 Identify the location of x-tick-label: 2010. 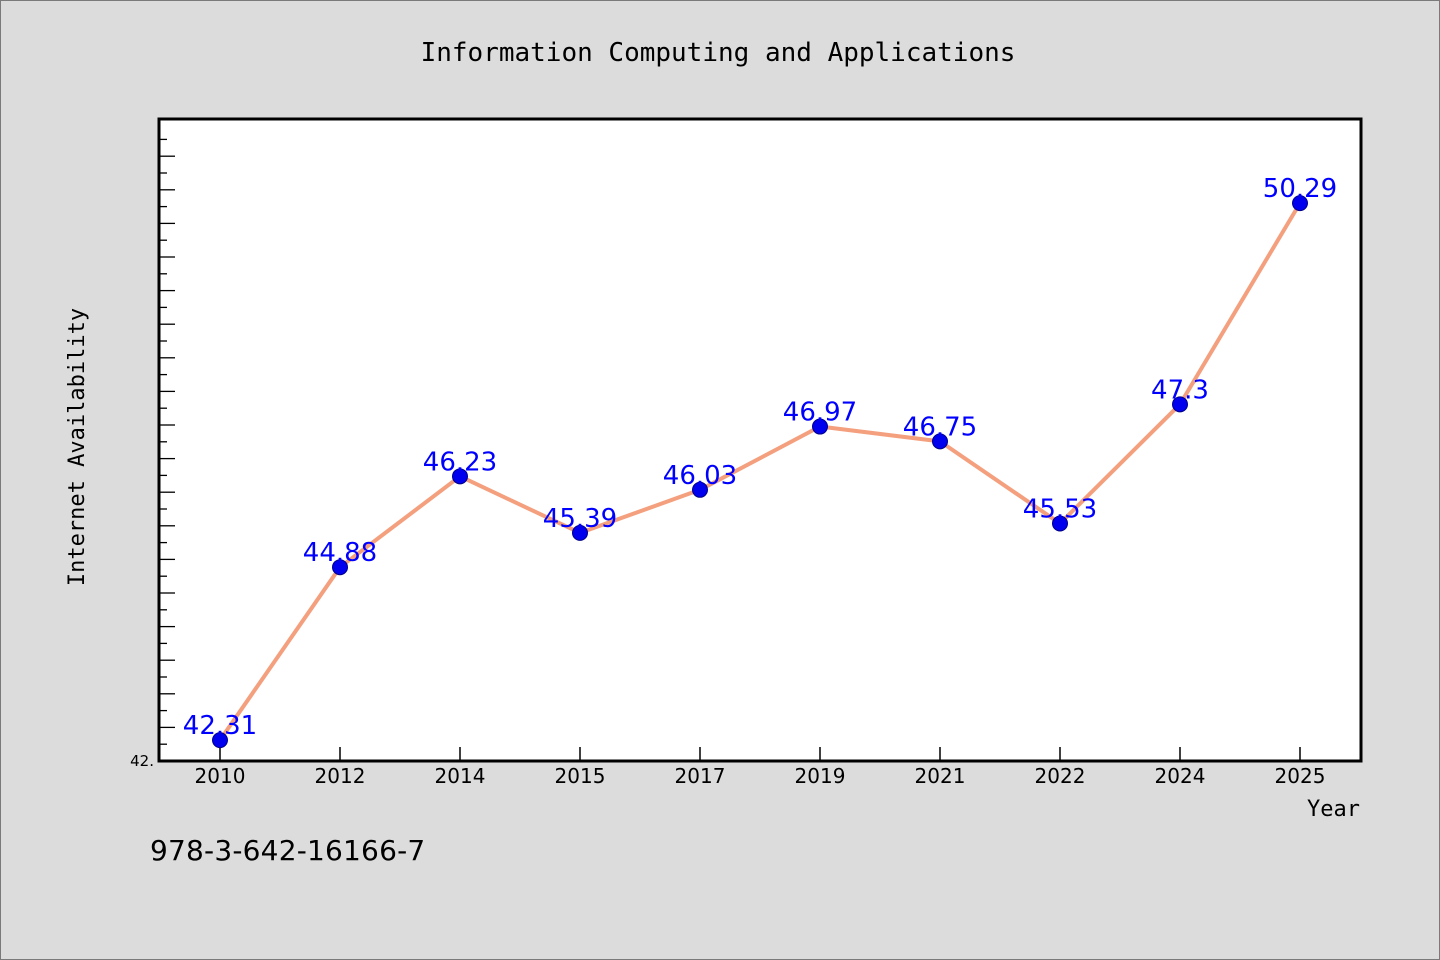
(220, 776).